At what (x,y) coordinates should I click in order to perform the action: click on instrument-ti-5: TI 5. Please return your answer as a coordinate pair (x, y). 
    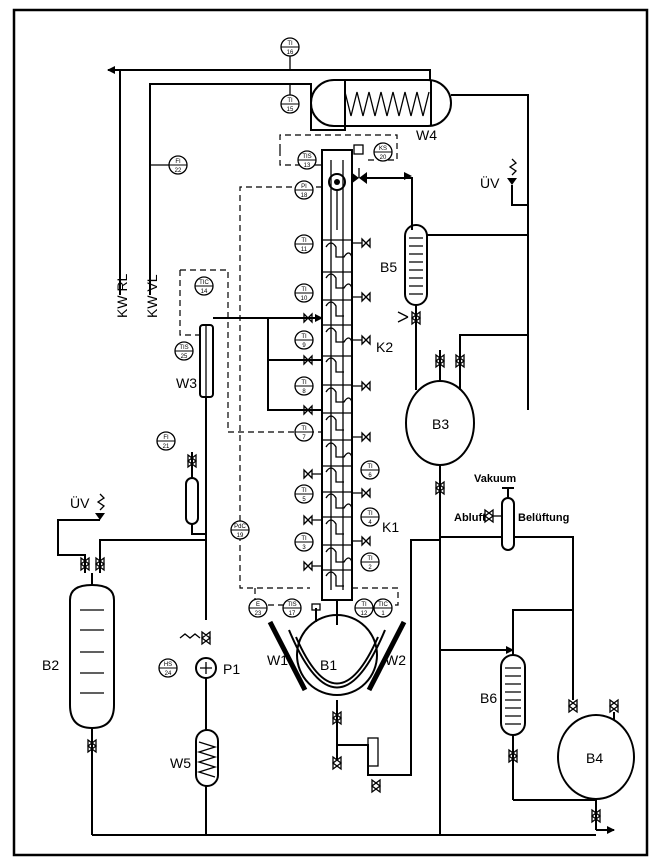
    Looking at the image, I should click on (304, 494).